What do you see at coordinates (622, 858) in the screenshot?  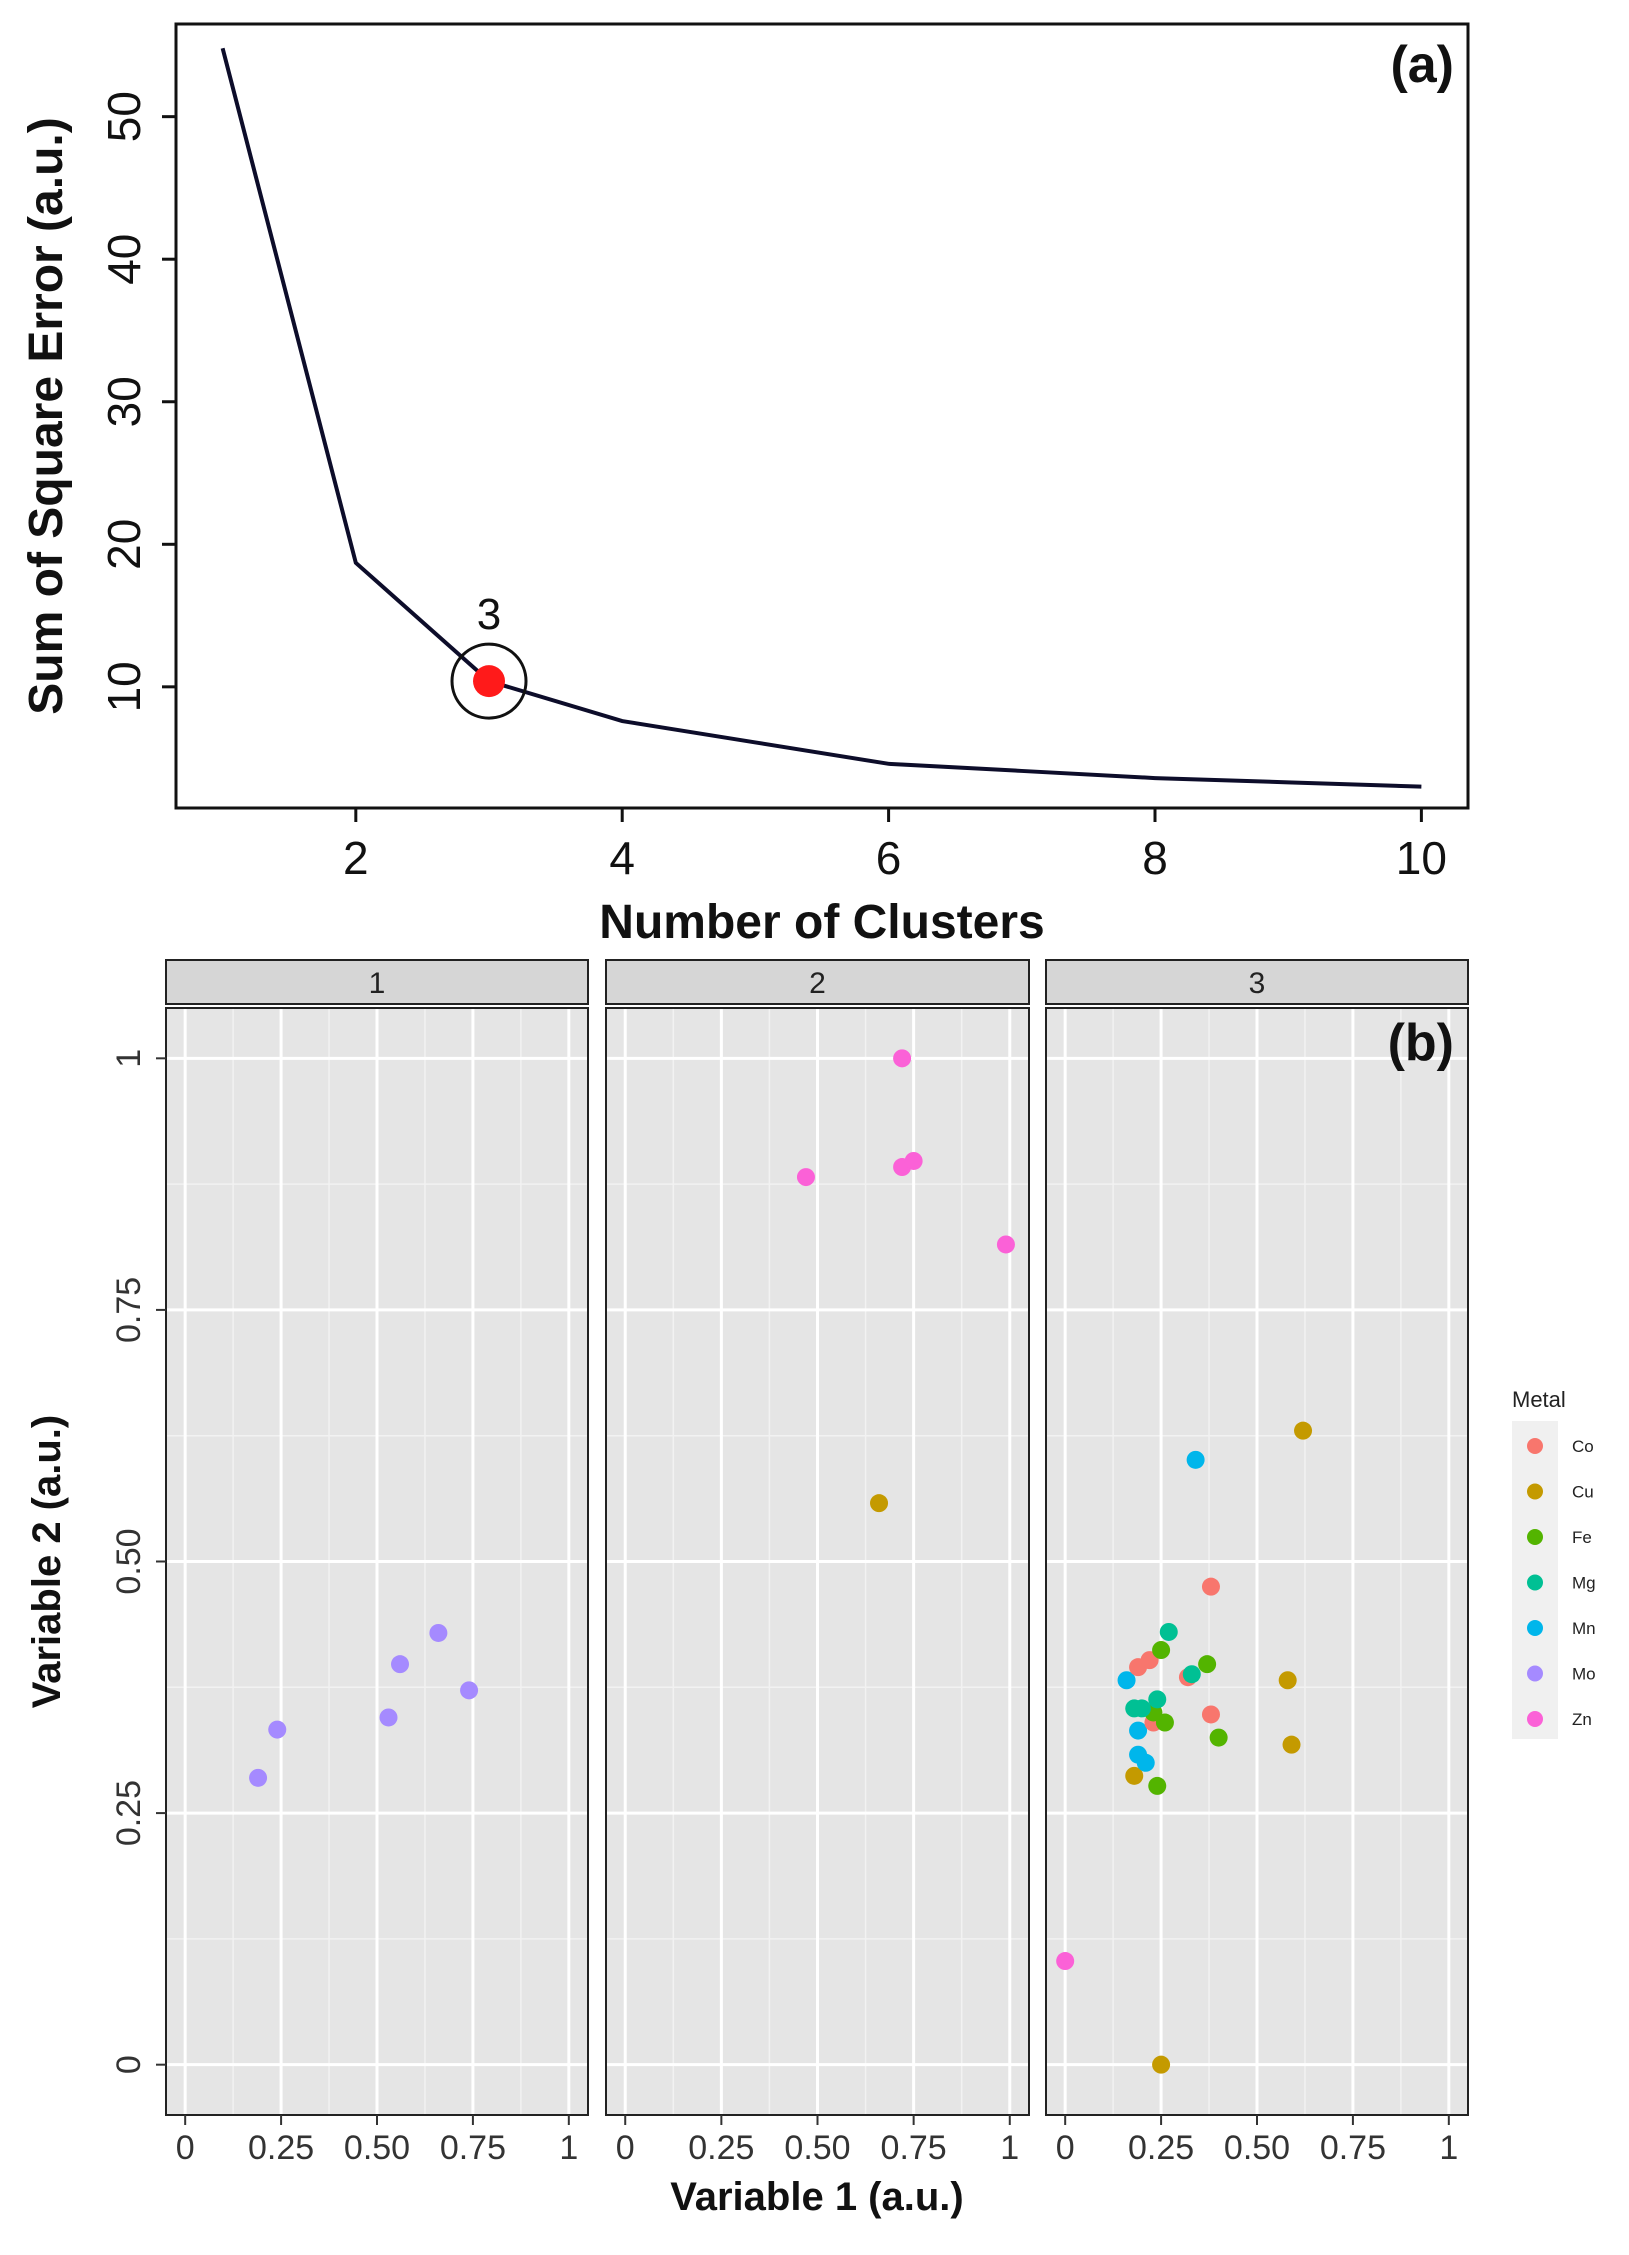 I see `x-tick-label: 4` at bounding box center [622, 858].